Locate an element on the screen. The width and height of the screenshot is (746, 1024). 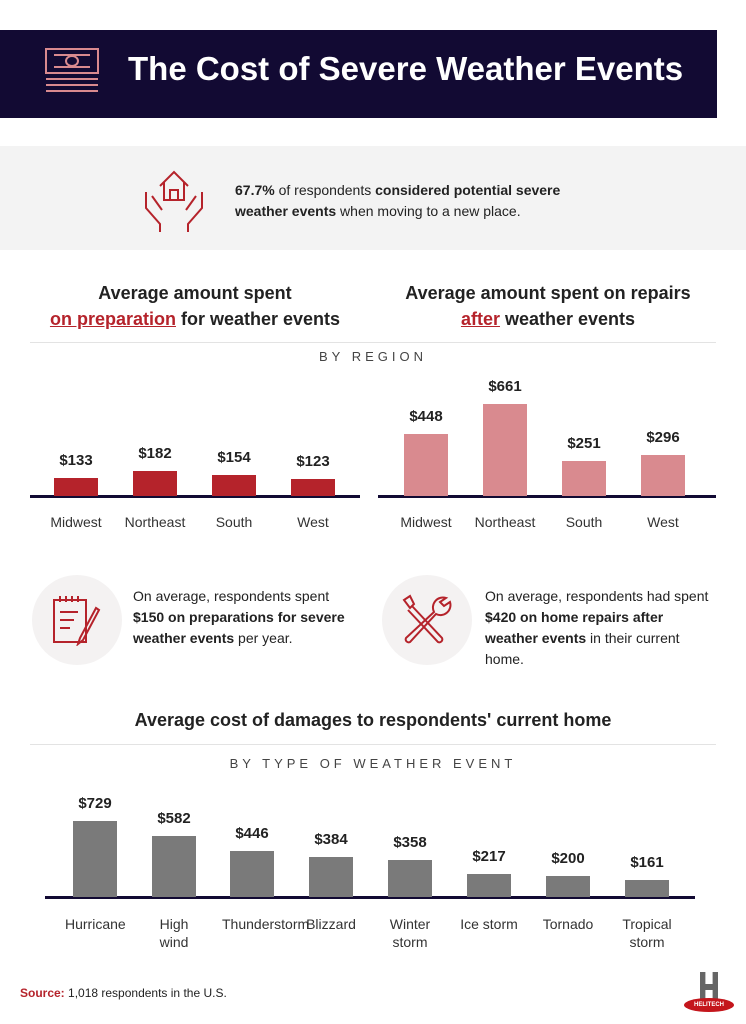
notepad-pencil-icon is located at coordinates (77, 621).